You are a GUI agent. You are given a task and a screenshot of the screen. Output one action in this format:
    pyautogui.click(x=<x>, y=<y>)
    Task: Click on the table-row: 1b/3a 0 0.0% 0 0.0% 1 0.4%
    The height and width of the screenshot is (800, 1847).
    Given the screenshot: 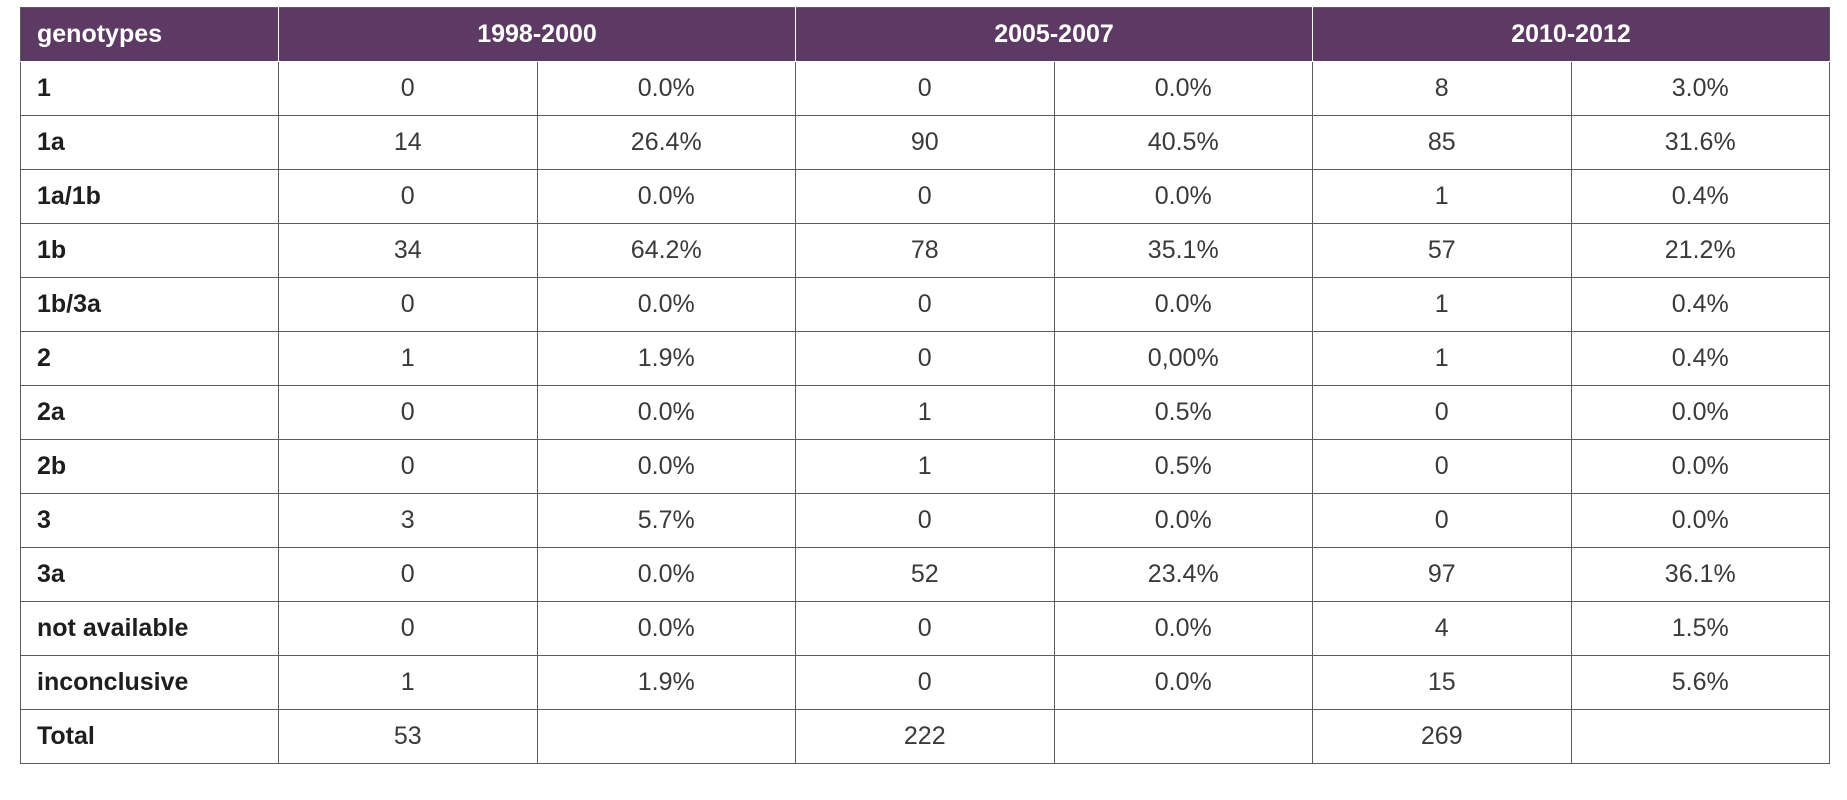 What is the action you would take?
    pyautogui.click(x=925, y=304)
    